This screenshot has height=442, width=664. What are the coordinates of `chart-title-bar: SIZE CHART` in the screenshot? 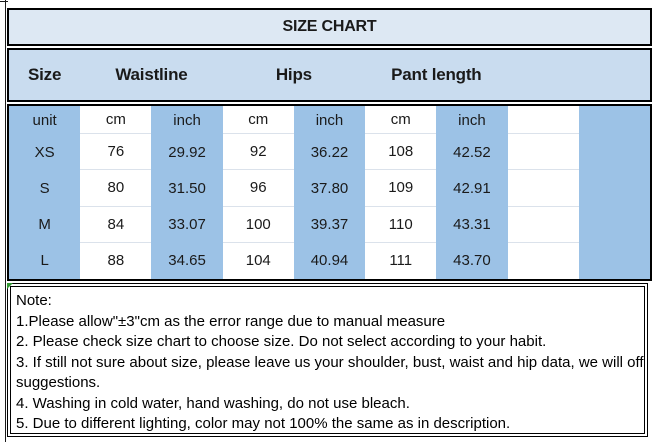 It's located at (329, 27).